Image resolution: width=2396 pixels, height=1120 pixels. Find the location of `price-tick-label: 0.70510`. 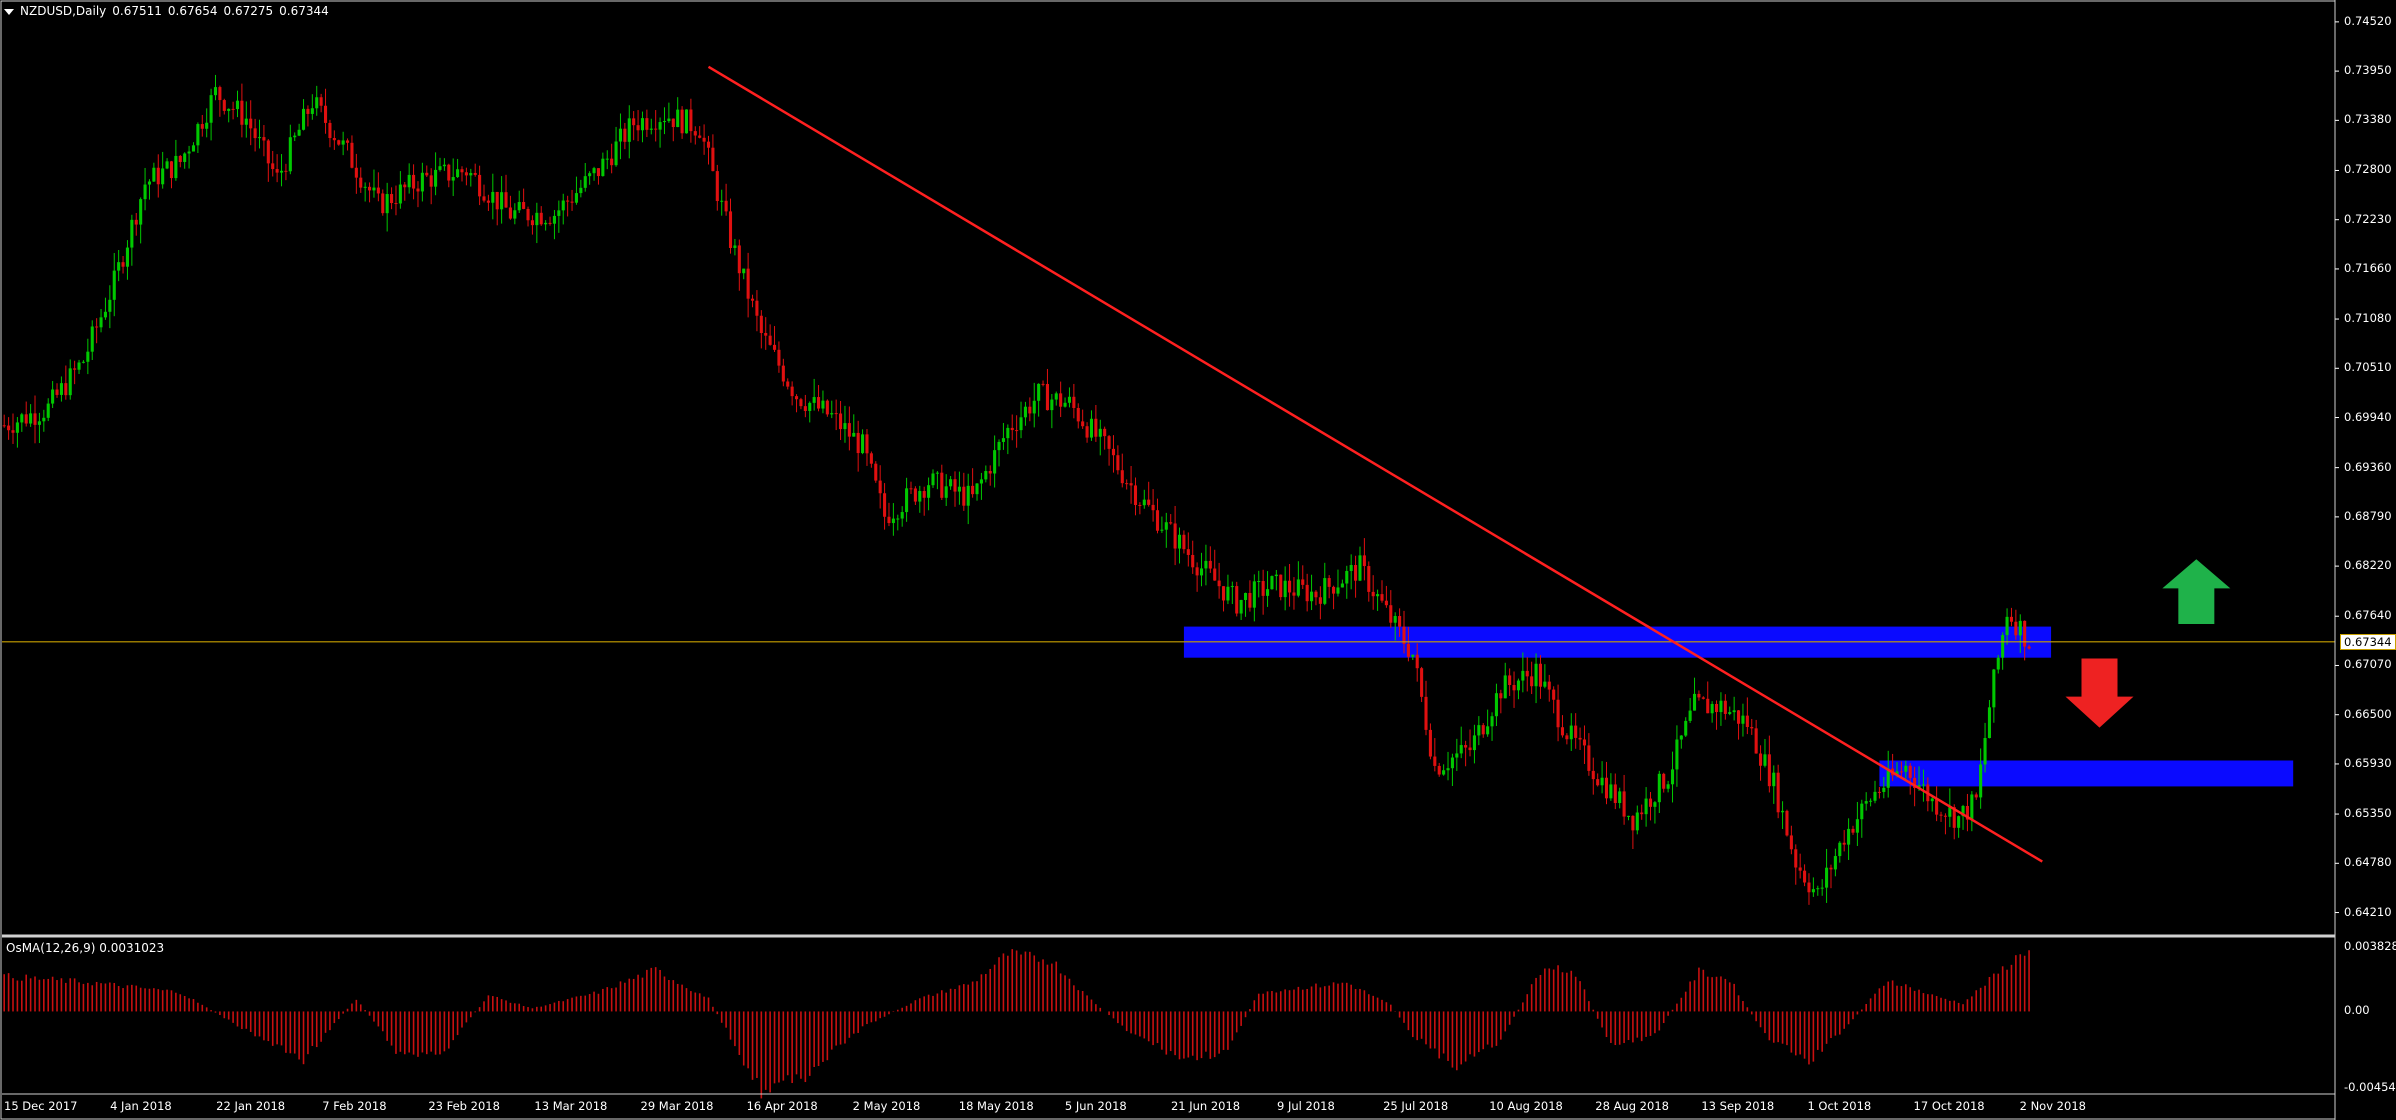

price-tick-label: 0.70510 is located at coordinates (2368, 367).